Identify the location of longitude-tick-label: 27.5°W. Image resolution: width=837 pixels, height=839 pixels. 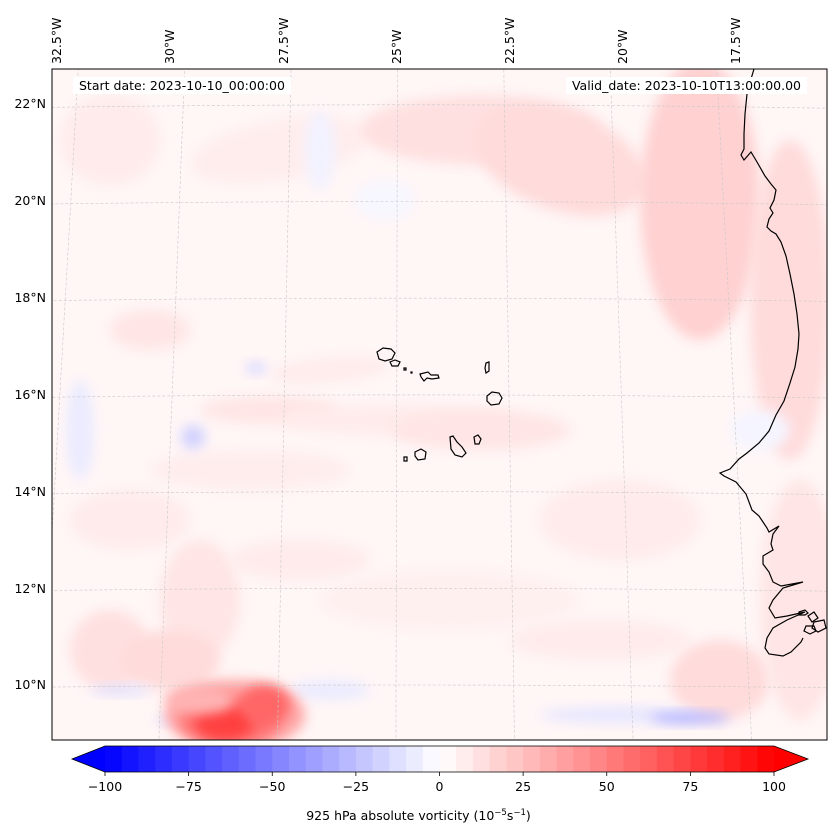
(283, 40).